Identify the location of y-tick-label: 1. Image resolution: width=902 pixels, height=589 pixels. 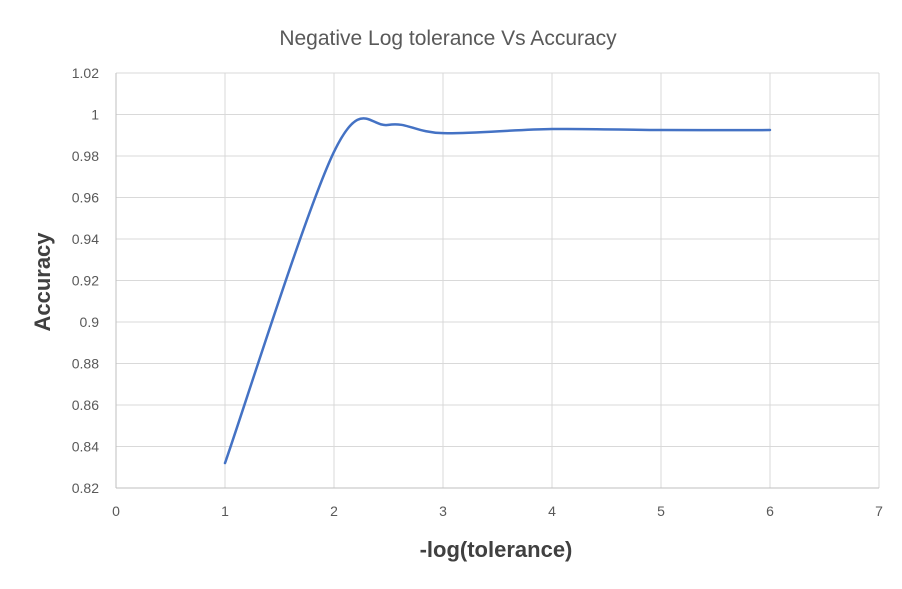
(95, 115).